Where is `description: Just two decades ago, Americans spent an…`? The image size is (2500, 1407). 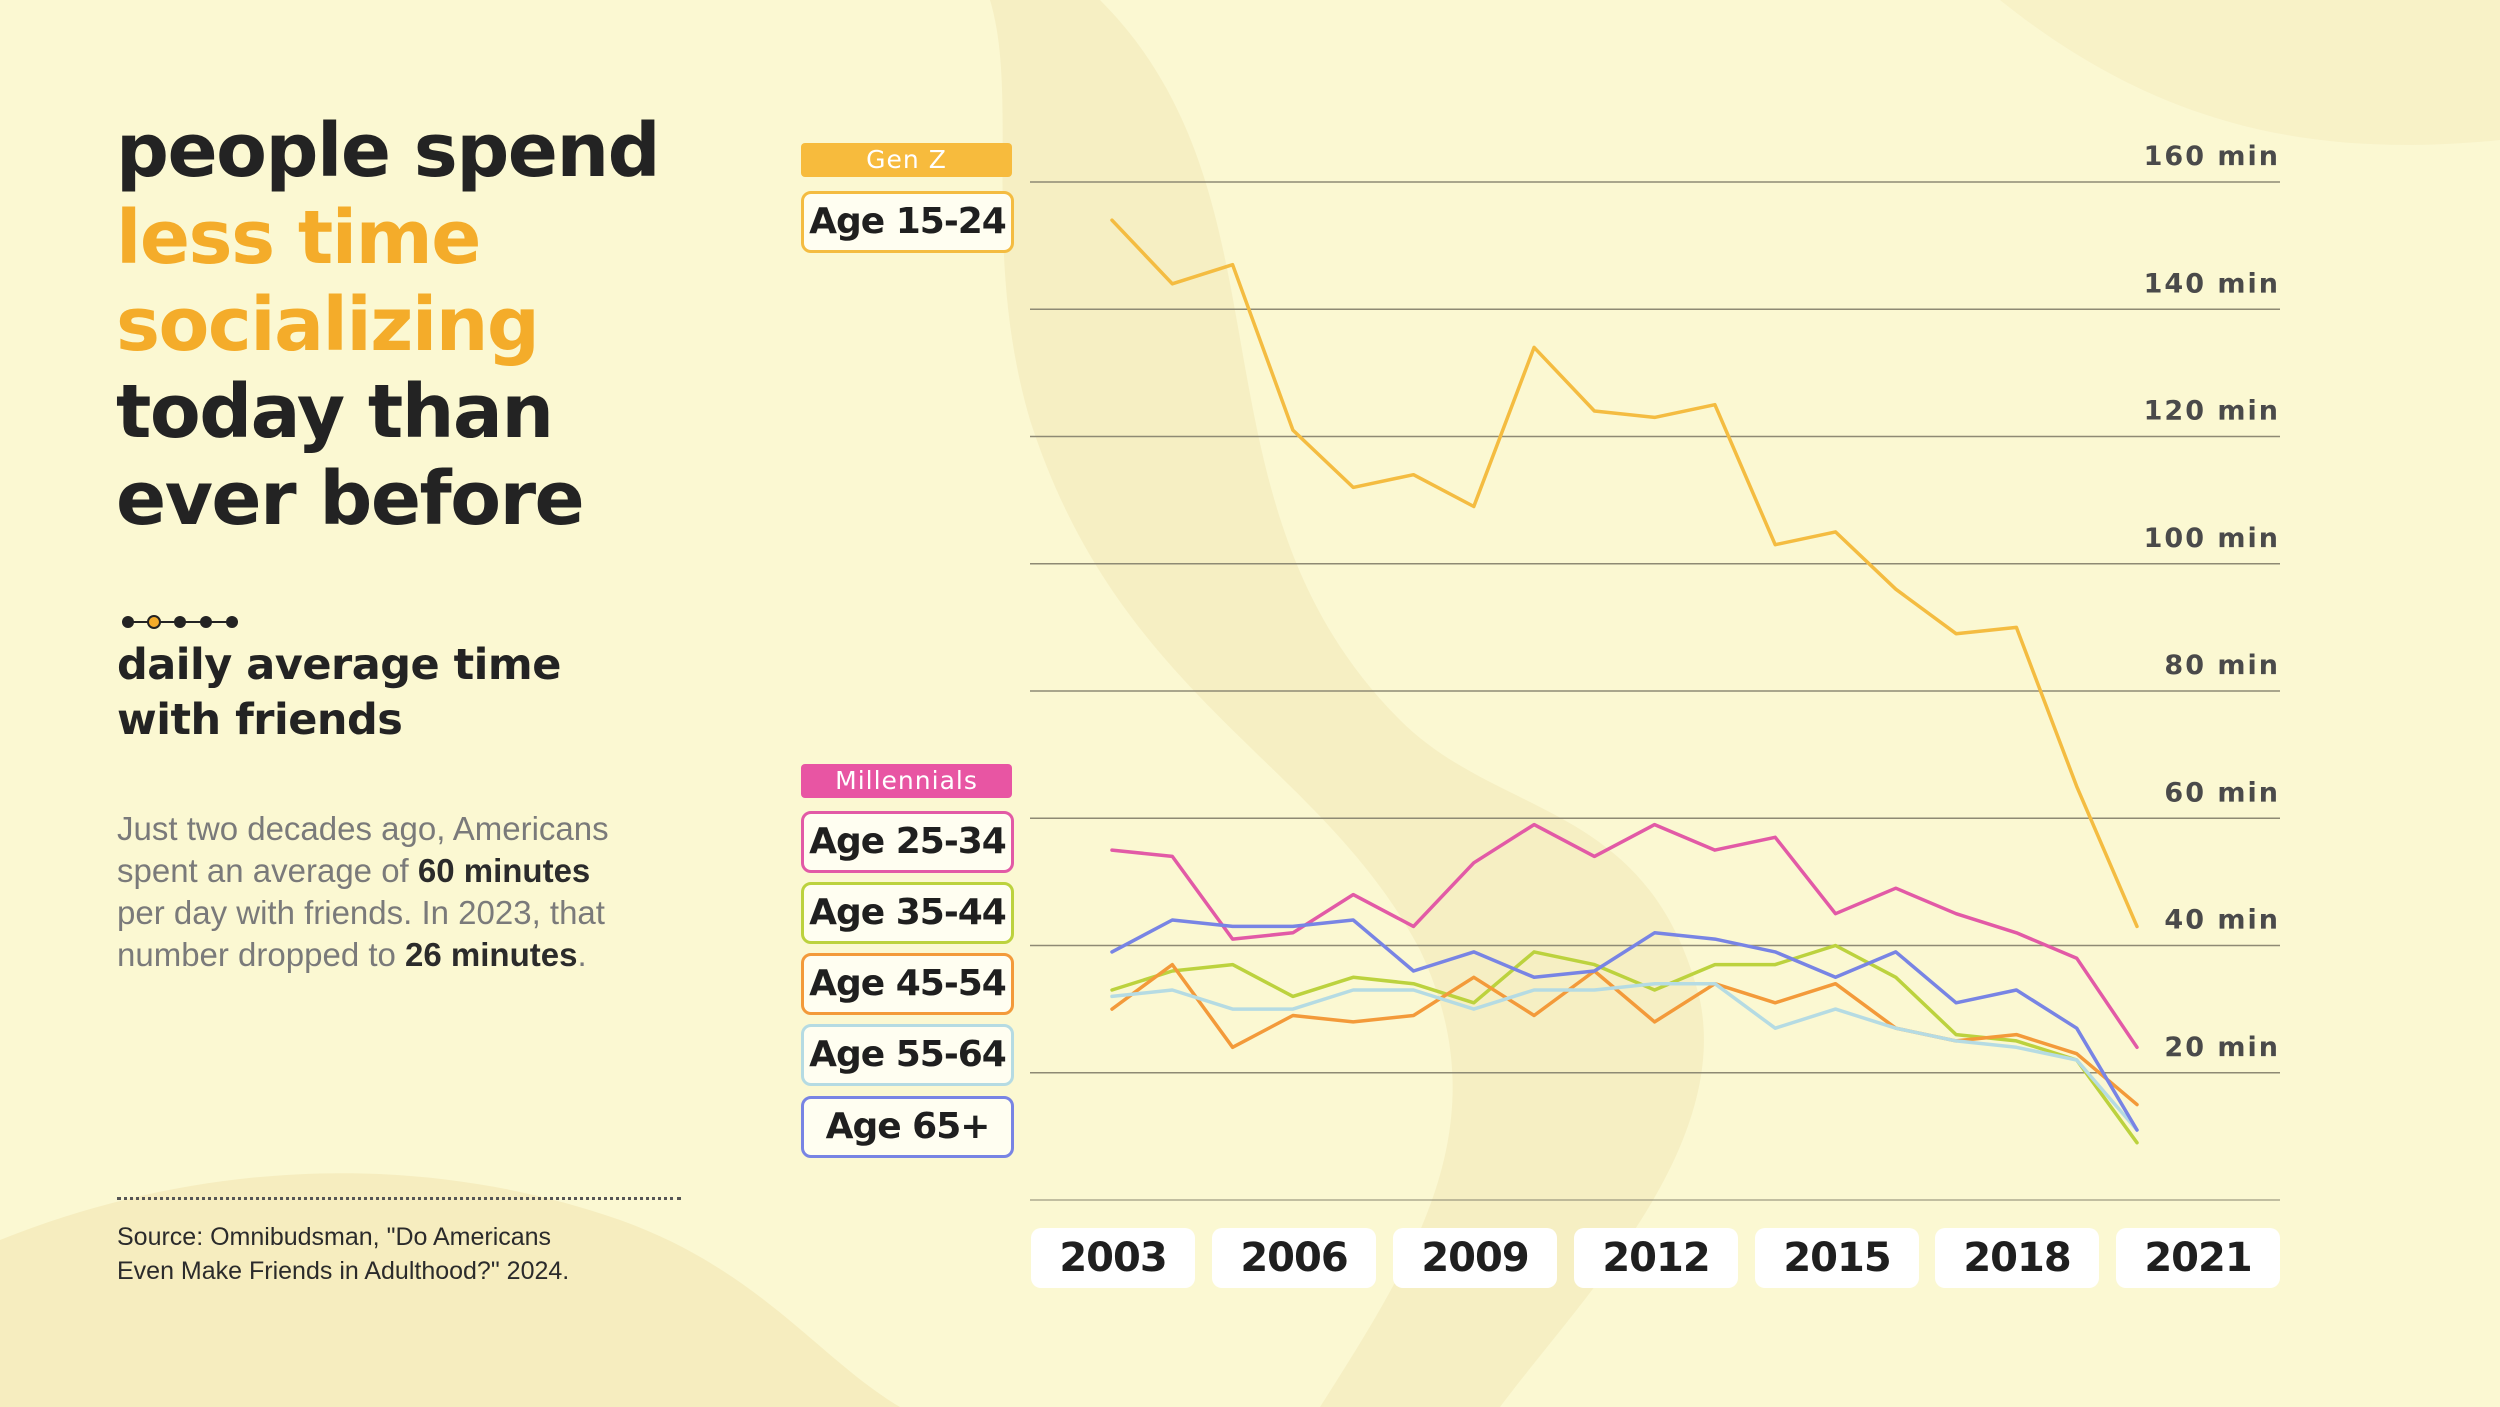
description: Just two decades ago, Americans spent an… is located at coordinates (412, 892).